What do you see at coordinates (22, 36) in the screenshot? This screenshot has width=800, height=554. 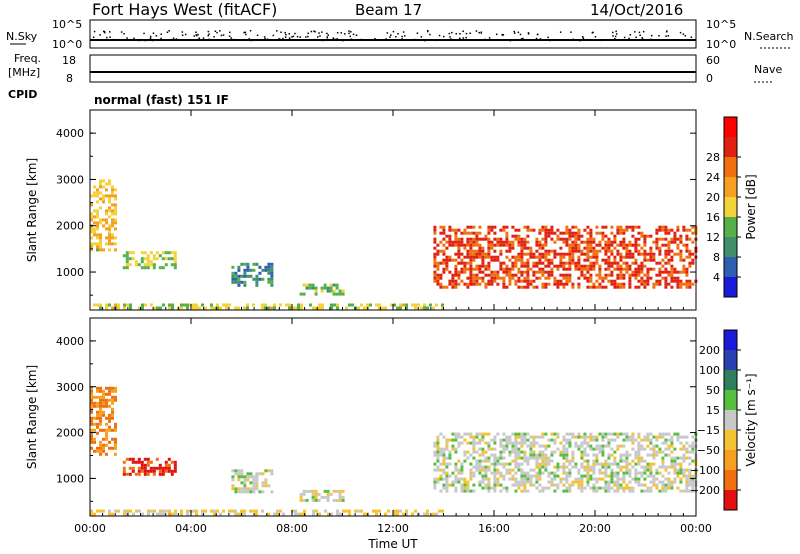 I see `nsky-label: N.Sky` at bounding box center [22, 36].